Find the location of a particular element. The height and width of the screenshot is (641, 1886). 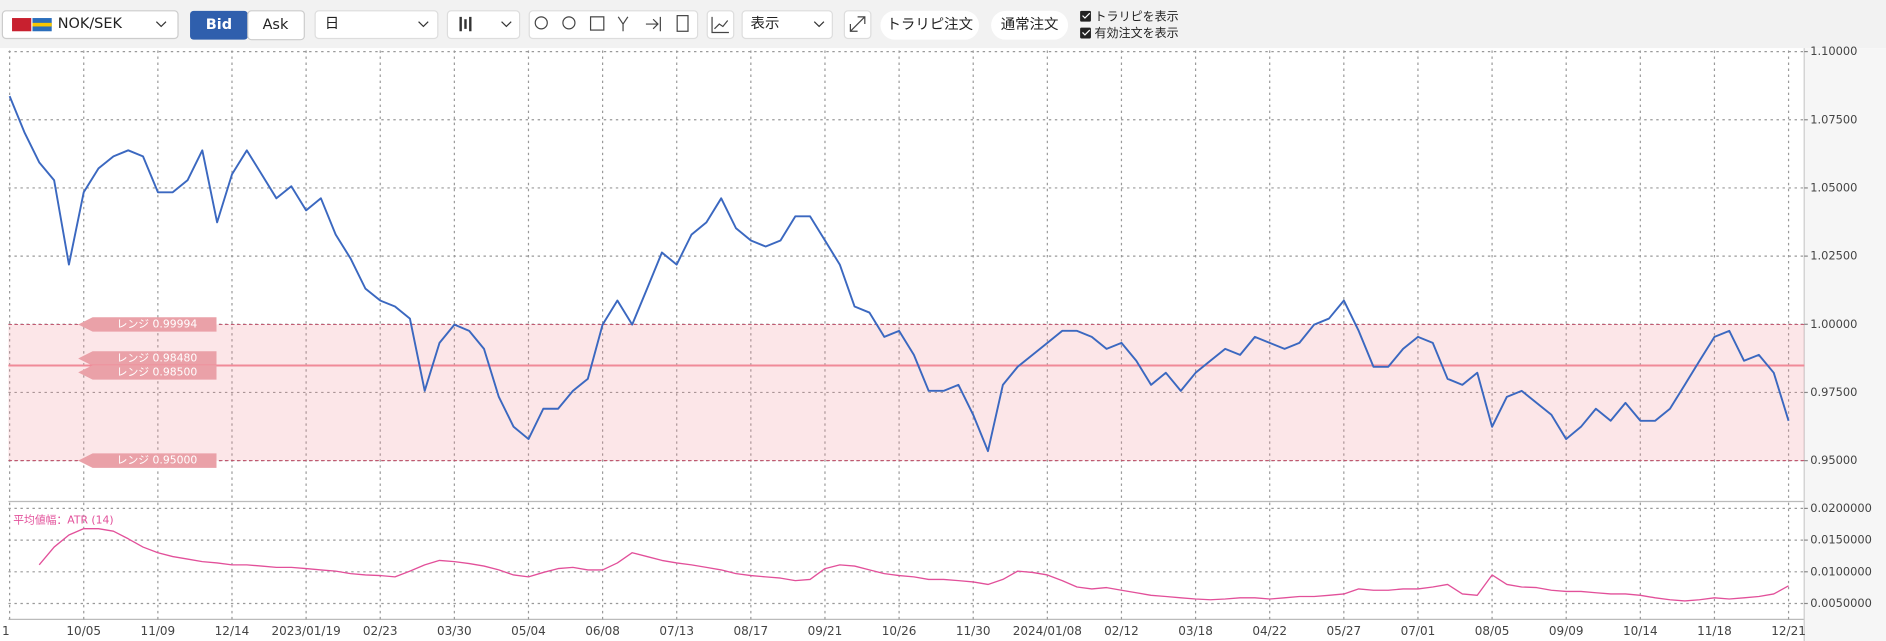

axis-bg is located at coordinates (1845, 344).